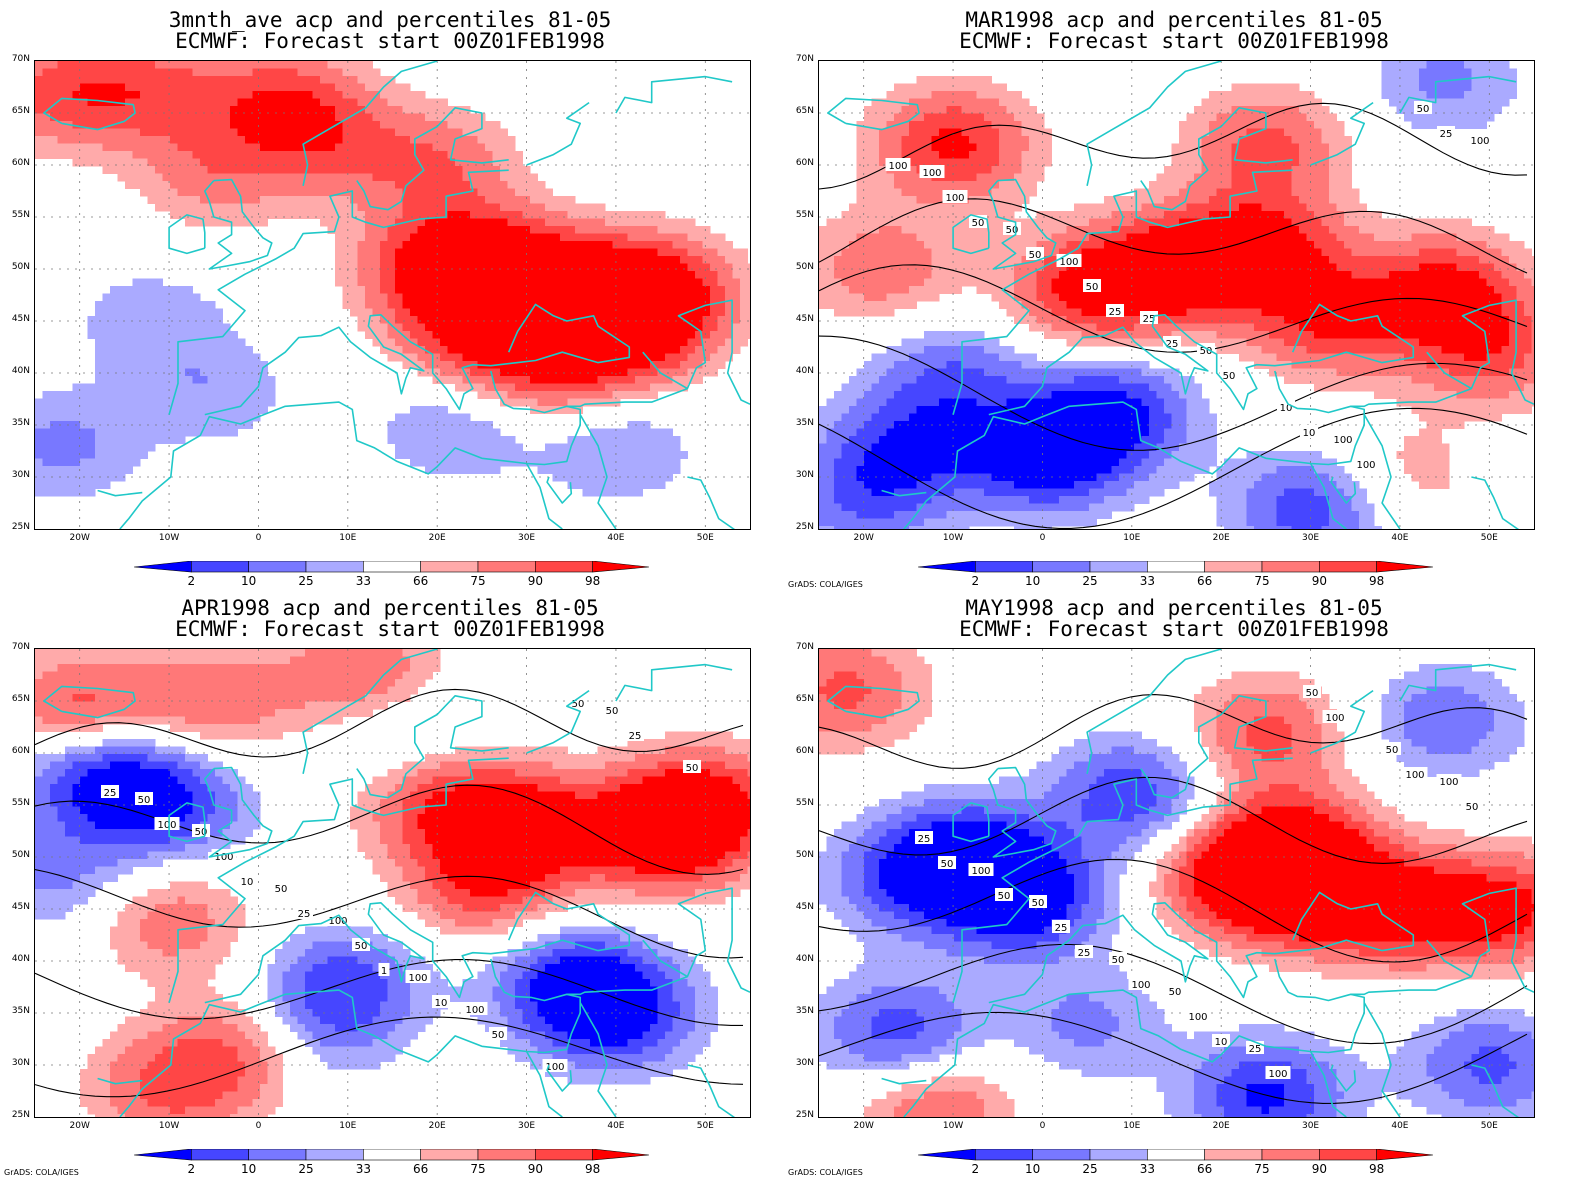 The width and height of the screenshot is (1596, 1196). I want to click on panel-subtitle: ECMWF: Forecast start 00Z01FEB1998, so click(1174, 629).